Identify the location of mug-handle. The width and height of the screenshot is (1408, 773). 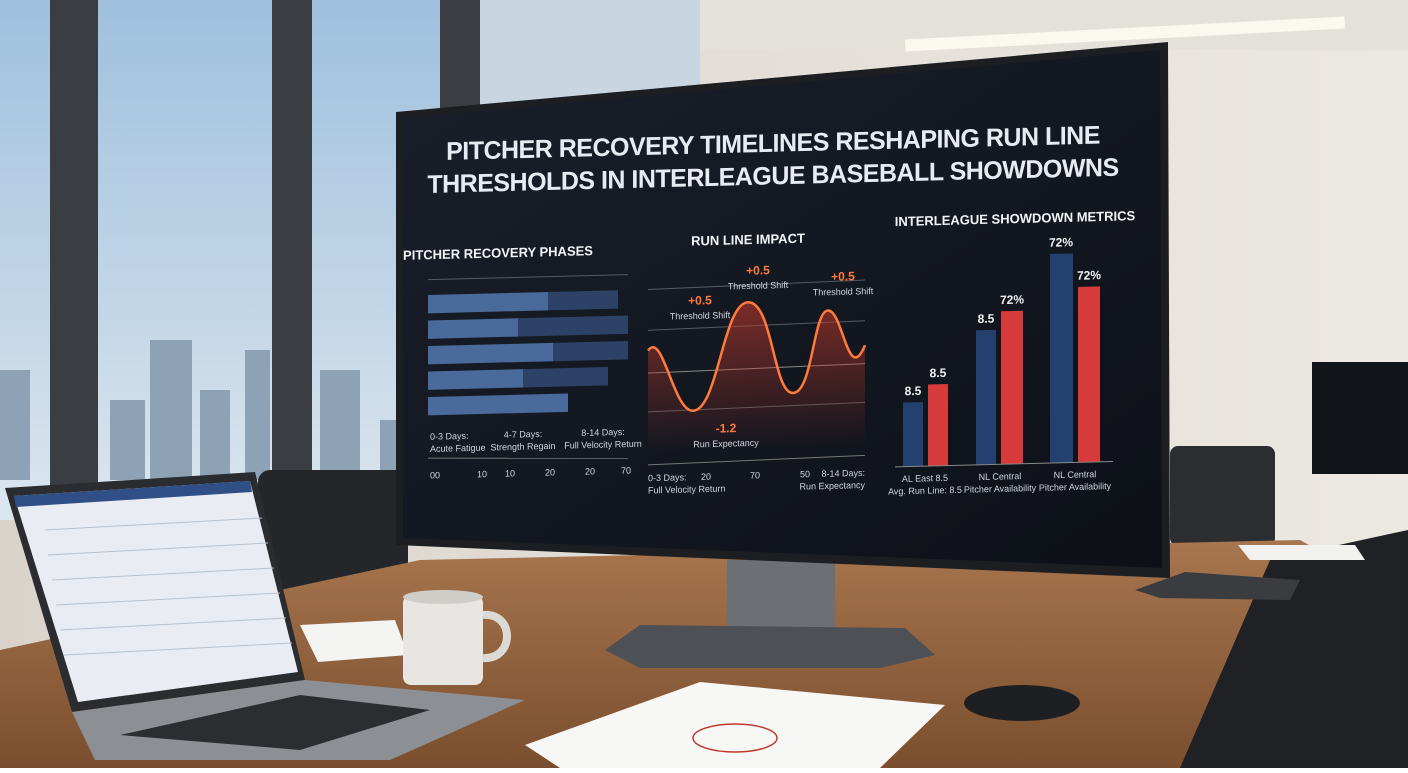
(496, 636).